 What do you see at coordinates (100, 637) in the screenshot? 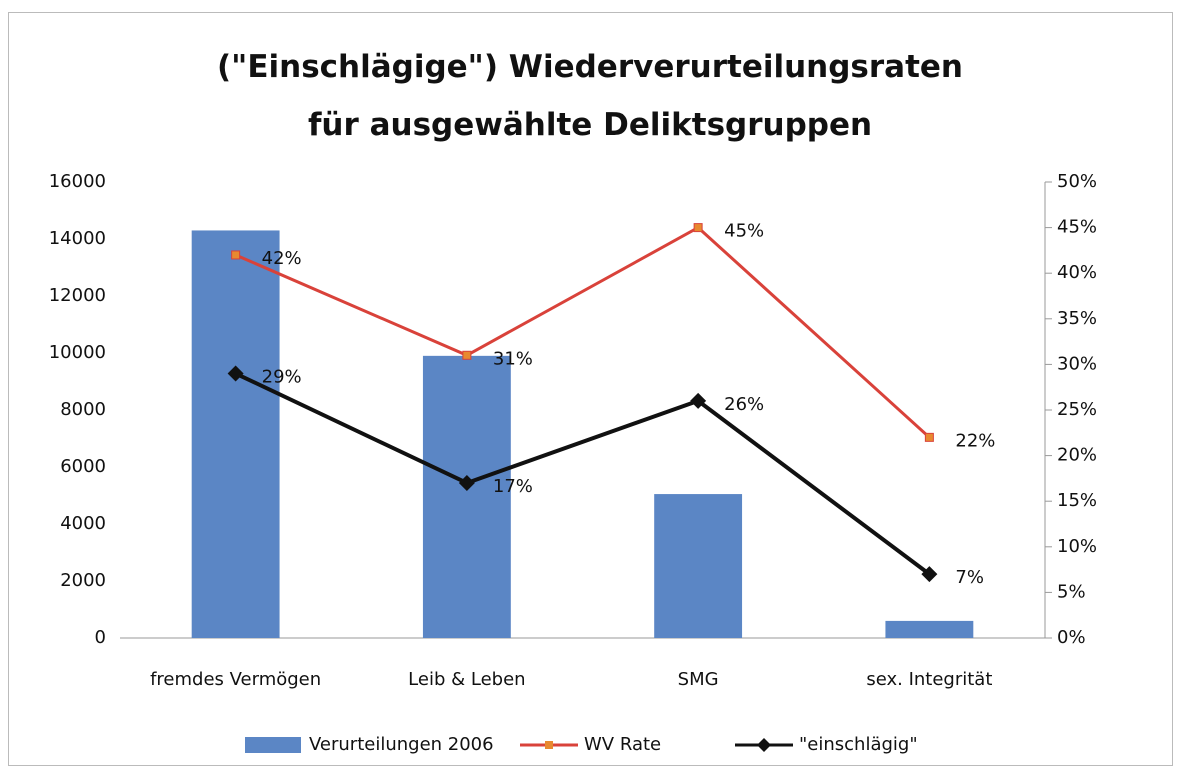
I see `y-tick-label: 0` at bounding box center [100, 637].